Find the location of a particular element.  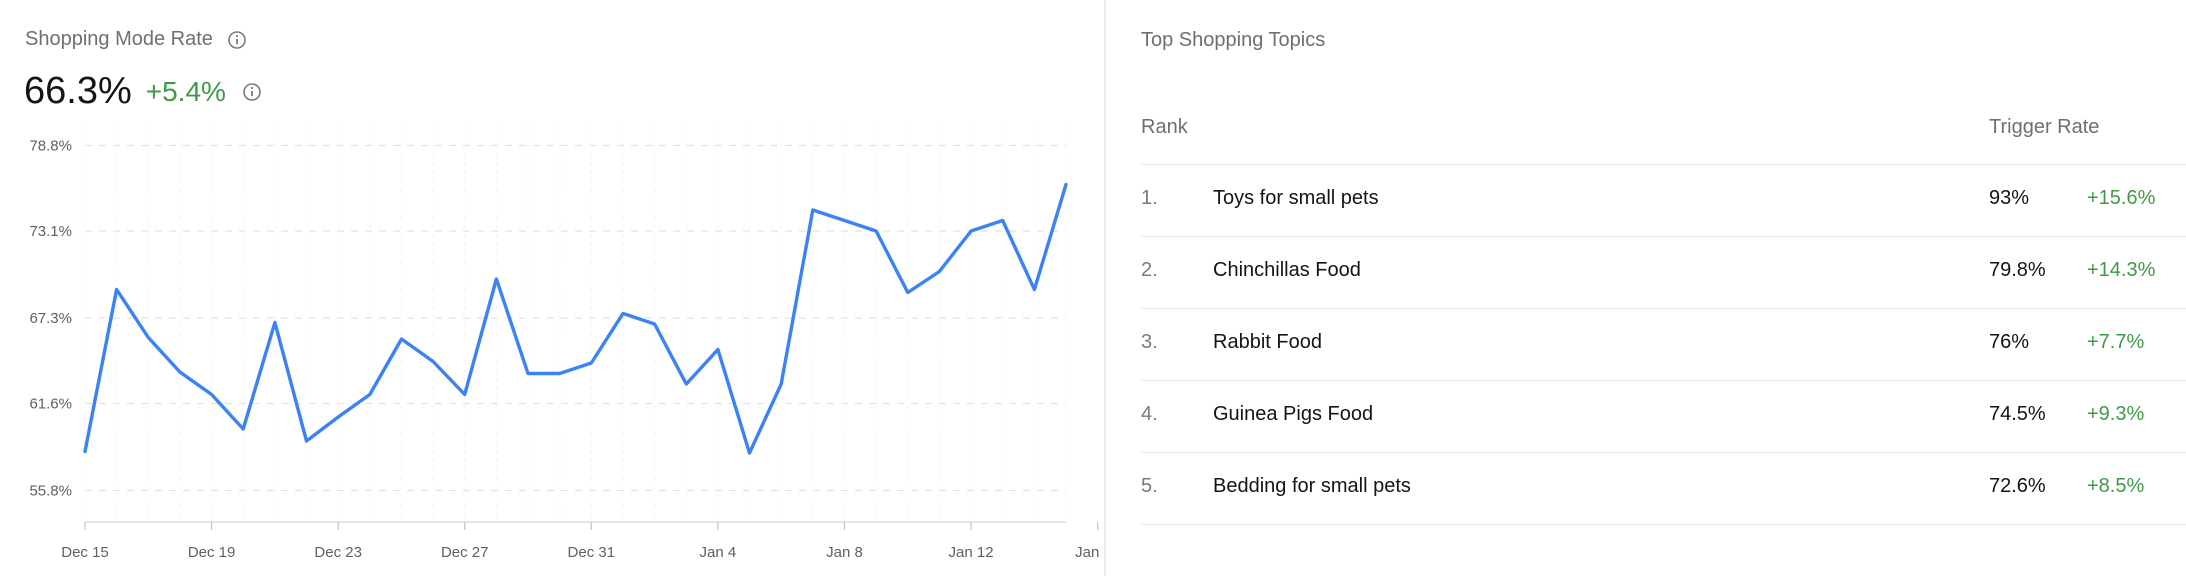

metric-title: Shopping Mode Rate is located at coordinates (119, 39).